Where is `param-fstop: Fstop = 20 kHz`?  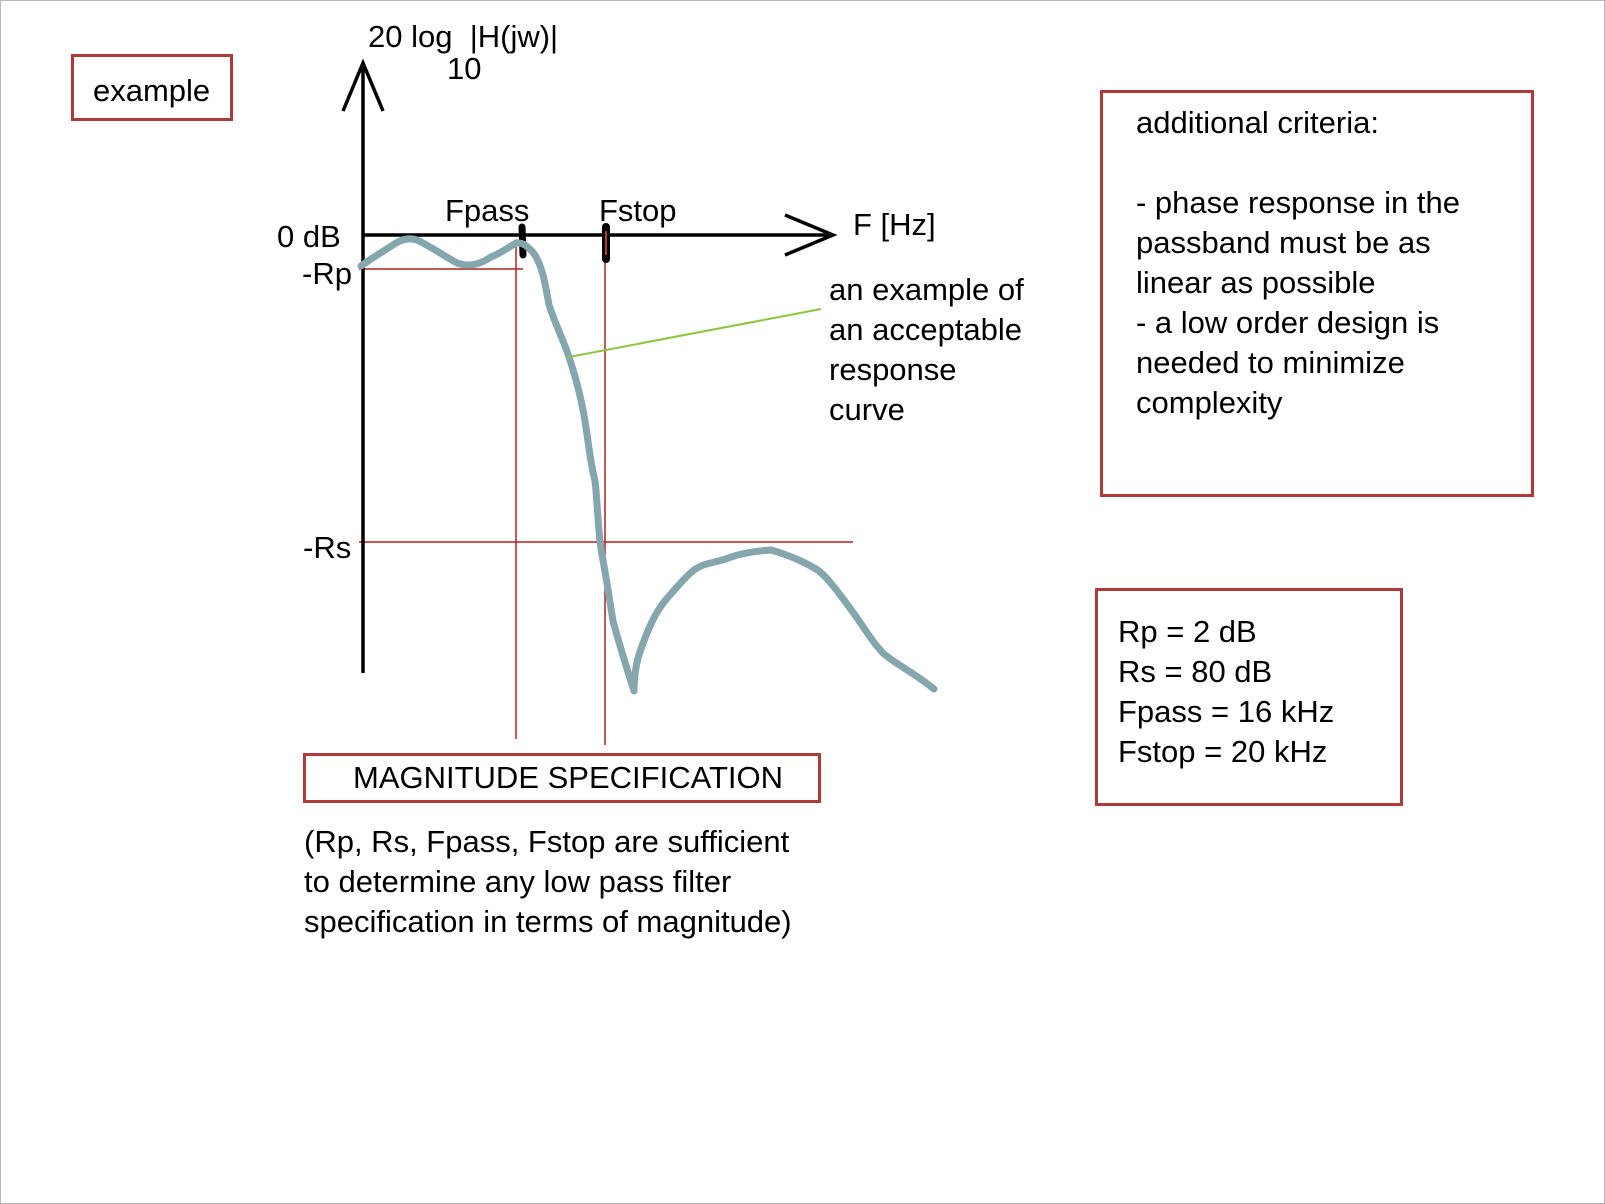
param-fstop: Fstop = 20 kHz is located at coordinates (1223, 751).